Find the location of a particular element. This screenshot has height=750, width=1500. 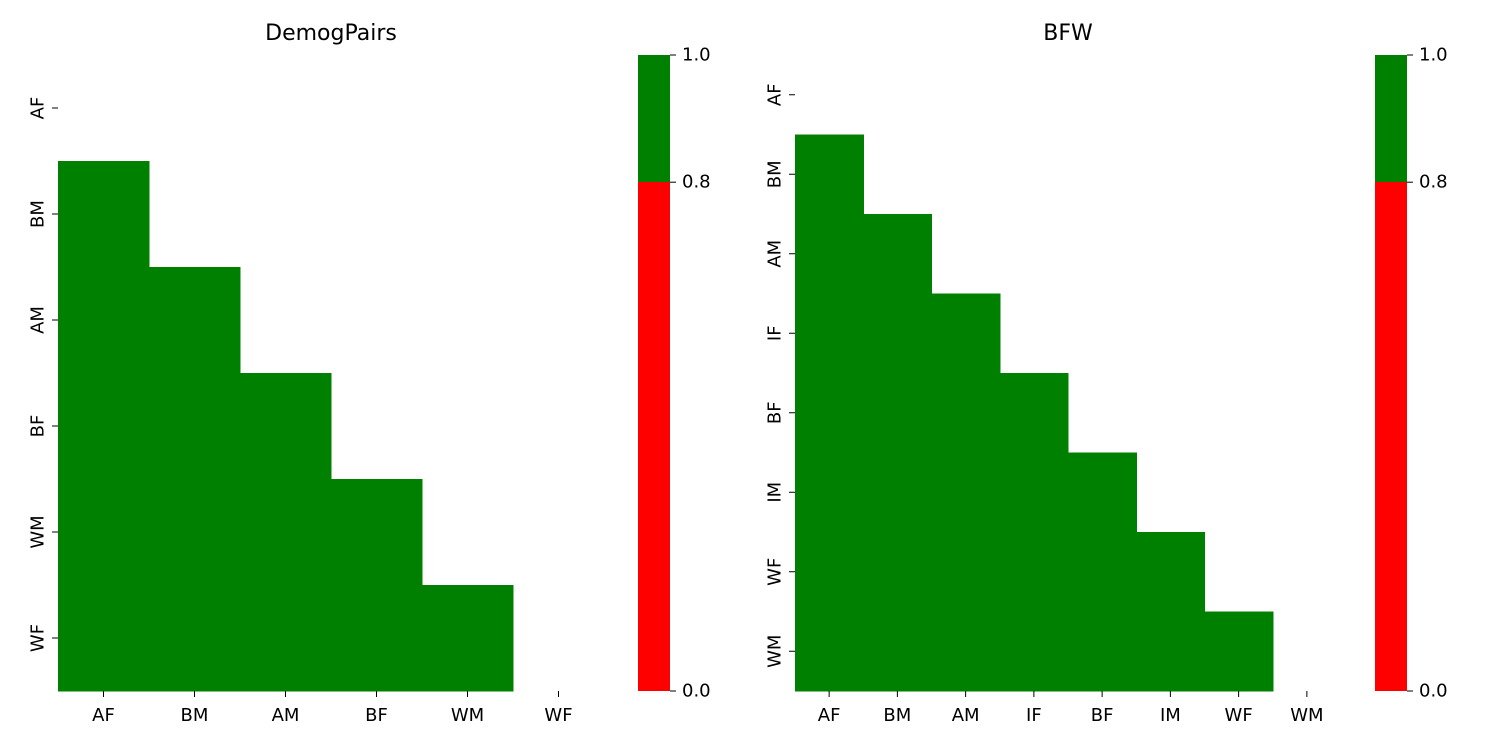

bfw-title: BFW is located at coordinates (1068, 33).